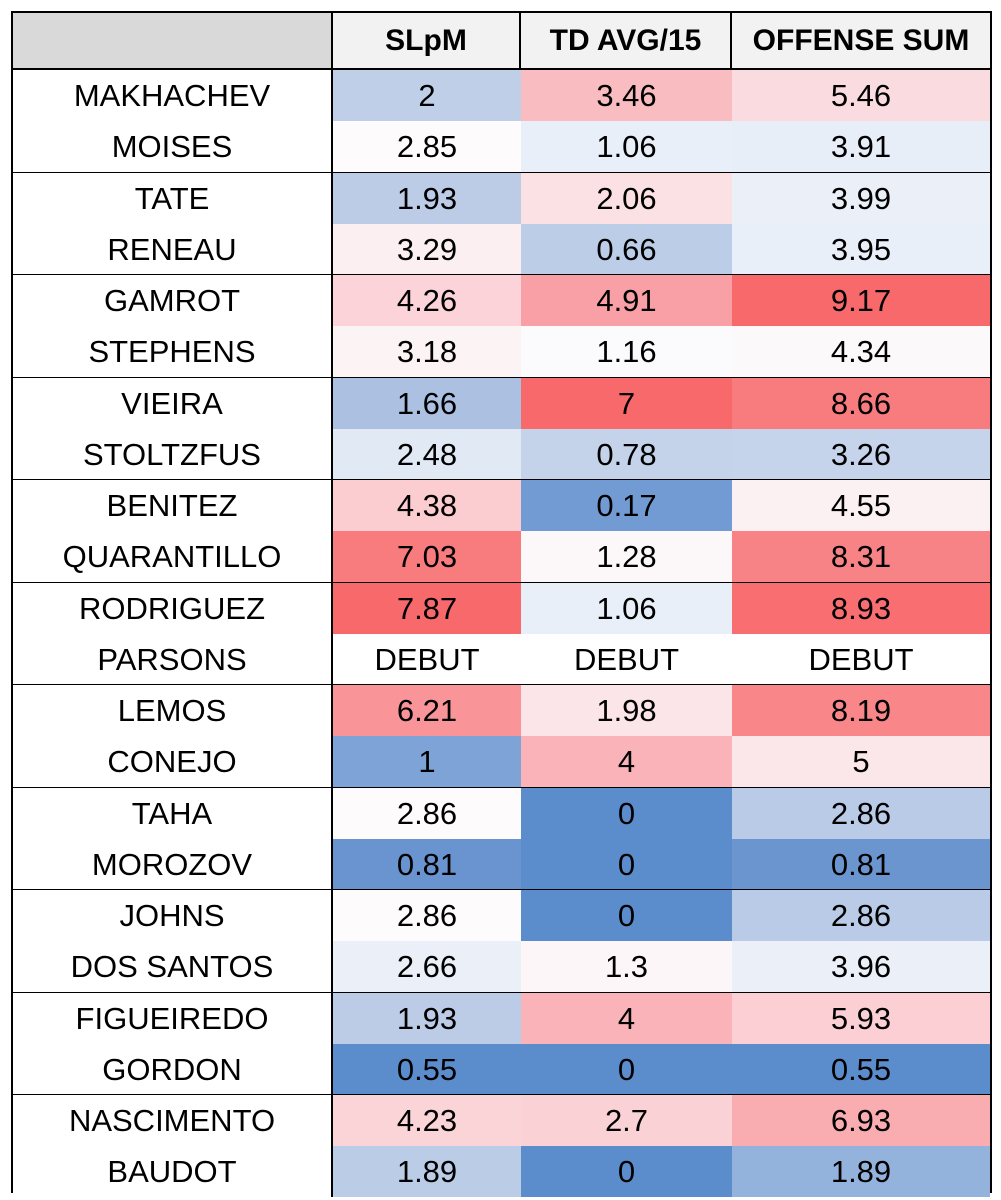 The height and width of the screenshot is (1200, 1001). Describe the element at coordinates (427, 710) in the screenshot. I see `slpm-cell: 6.21` at that location.